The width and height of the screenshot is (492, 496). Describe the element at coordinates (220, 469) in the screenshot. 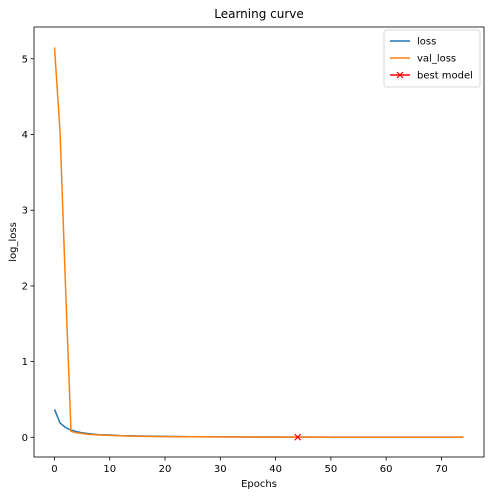

I see `x-tick-label: 30` at that location.